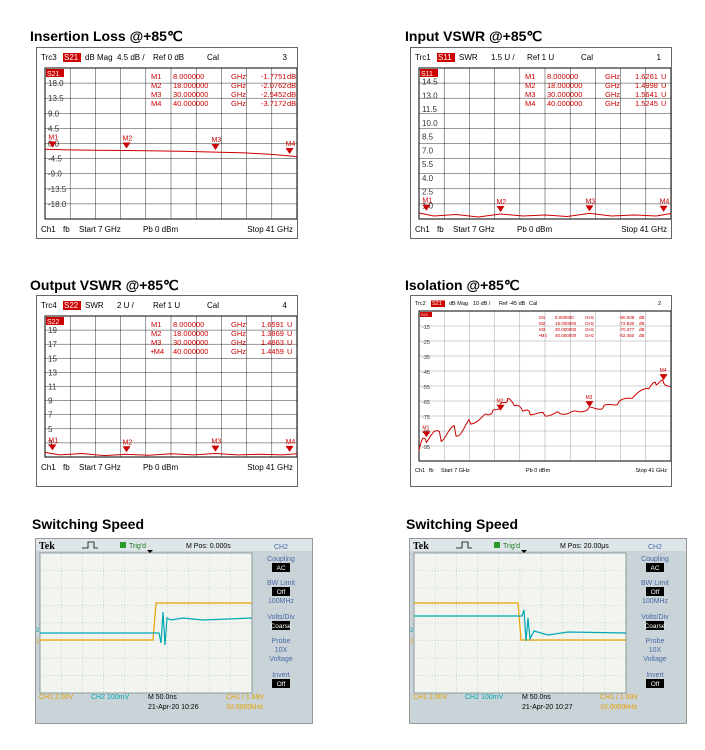 Image resolution: width=705 pixels, height=750 pixels. Describe the element at coordinates (52, 372) in the screenshot. I see `y-tick-label: 13` at that location.